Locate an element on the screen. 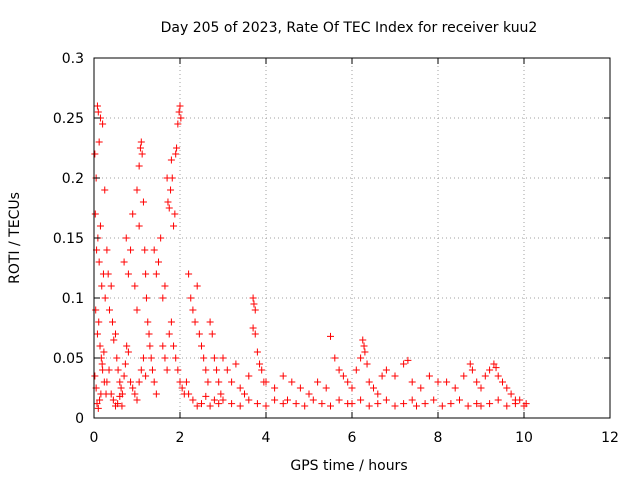 This screenshot has height=480, width=640. x-tick-label: 10 is located at coordinates (524, 438).